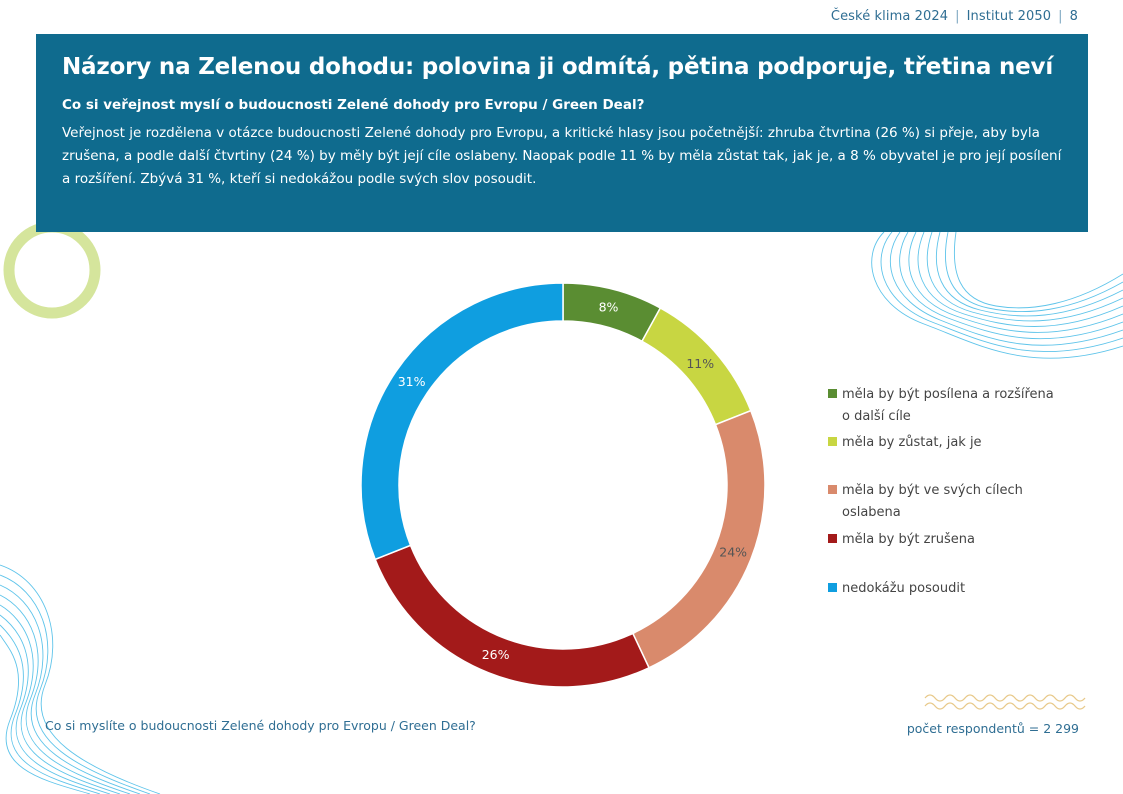 This screenshot has height=794, width=1123. I want to click on legend-item: měla by být zrušena, so click(943, 540).